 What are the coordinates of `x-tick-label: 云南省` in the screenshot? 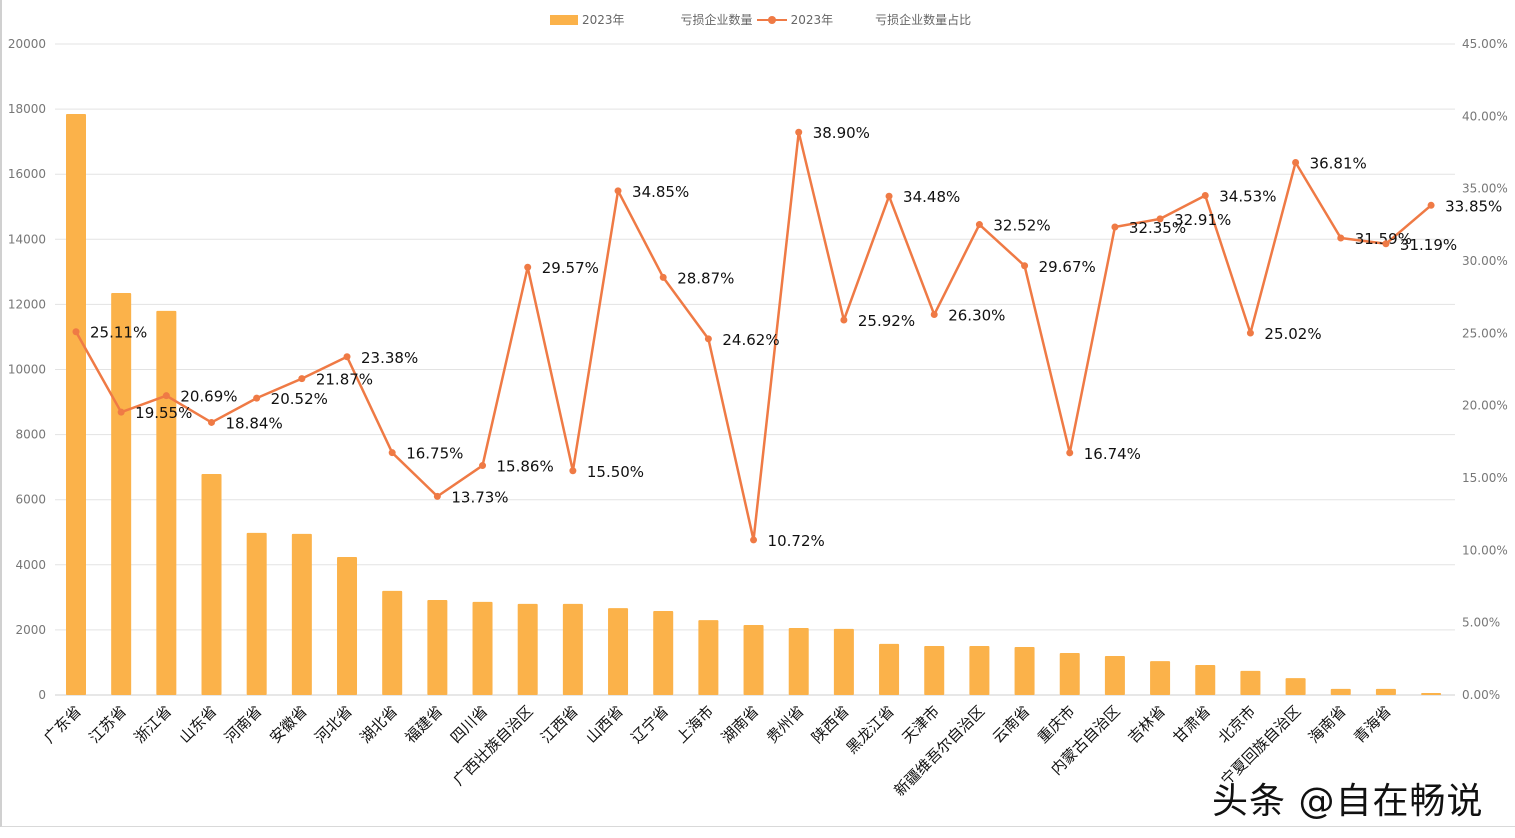 It's located at (1011, 724).